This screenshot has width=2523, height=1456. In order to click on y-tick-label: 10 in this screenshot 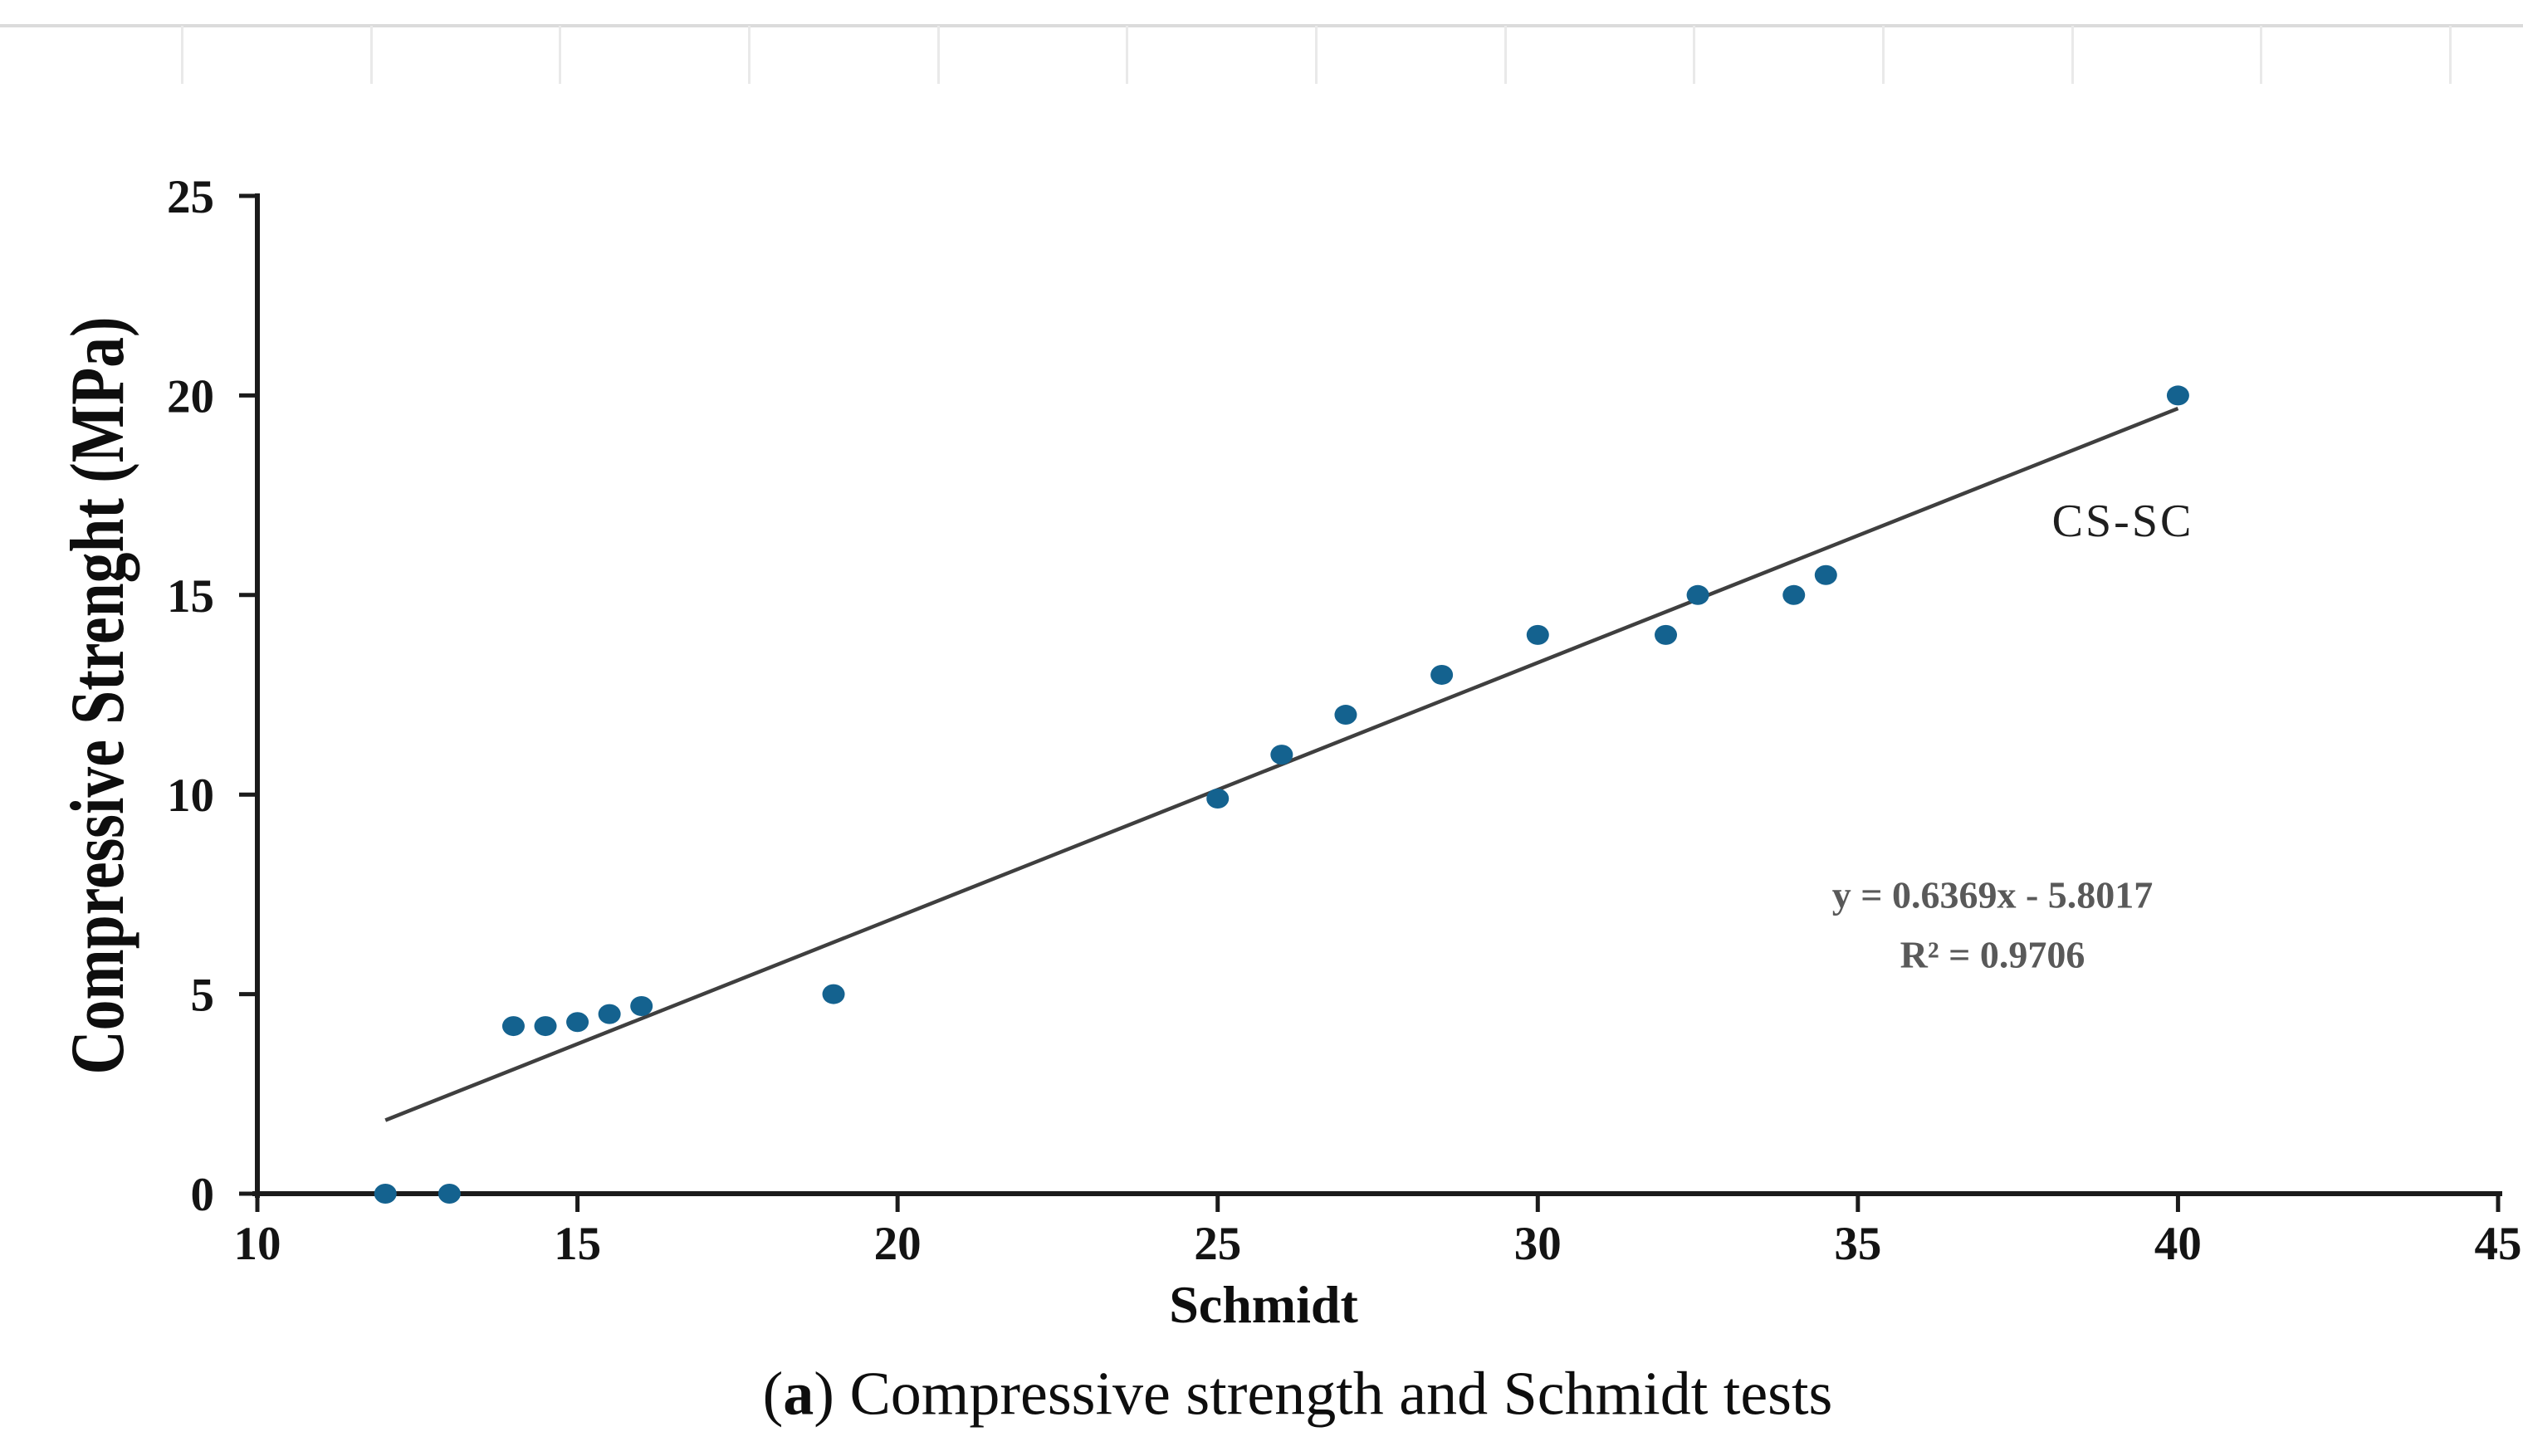, I will do `click(191, 796)`.